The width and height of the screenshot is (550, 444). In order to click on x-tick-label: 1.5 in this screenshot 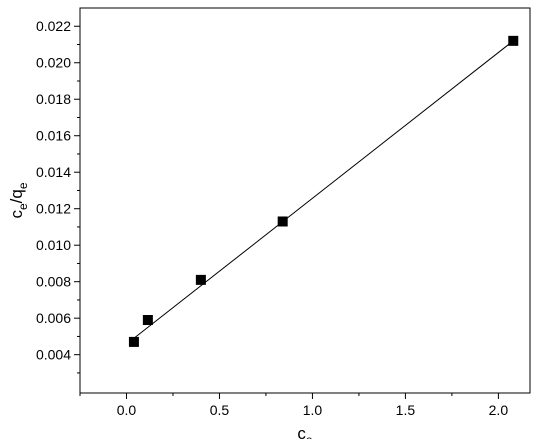, I will do `click(406, 410)`.